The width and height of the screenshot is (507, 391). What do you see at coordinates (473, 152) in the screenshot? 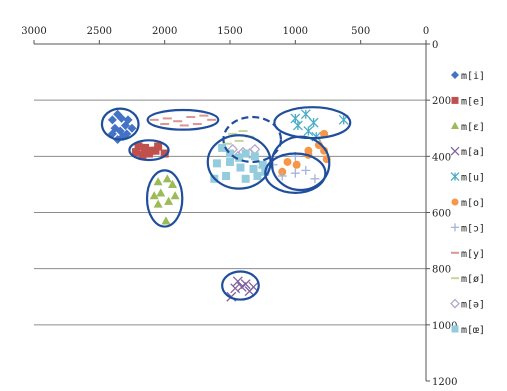
I see `legend-label: m[a]` at bounding box center [473, 152].